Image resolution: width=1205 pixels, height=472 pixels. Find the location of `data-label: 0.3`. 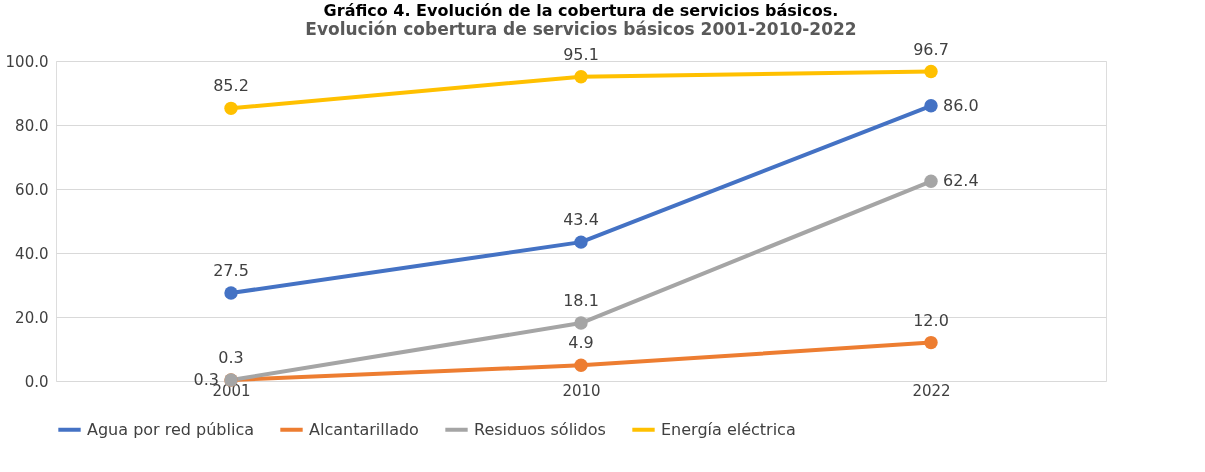

data-label: 0.3 is located at coordinates (231, 358).